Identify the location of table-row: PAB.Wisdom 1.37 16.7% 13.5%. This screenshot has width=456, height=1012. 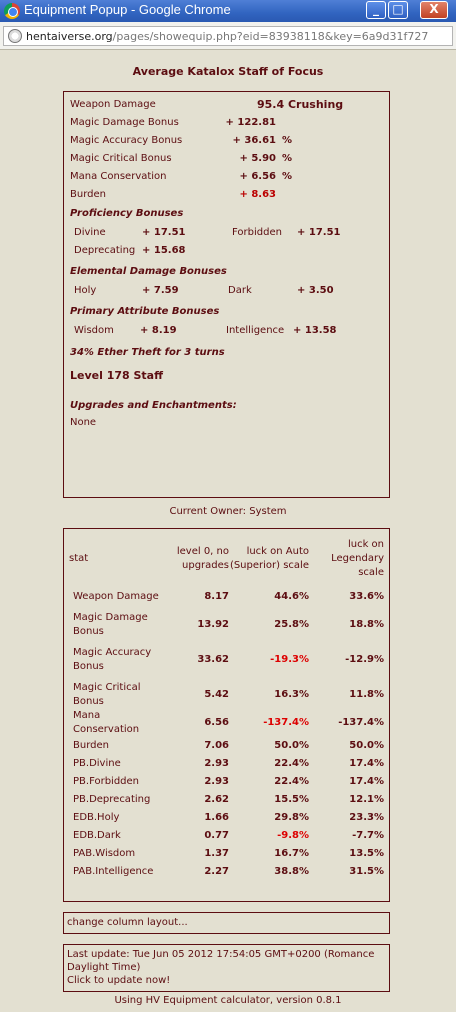
(226, 854).